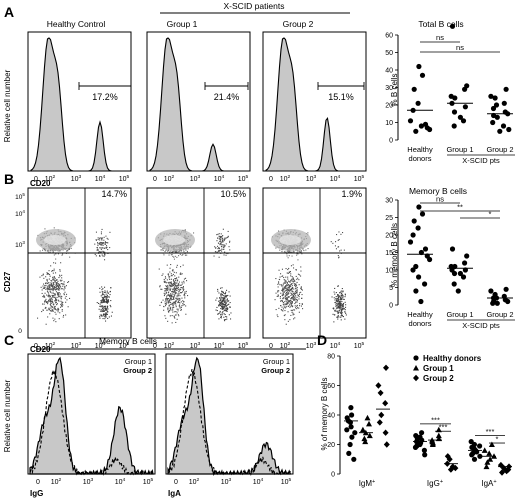 This screenshot has width=528, height=502. I want to click on y-tick-label: 10, so click(389, 123).